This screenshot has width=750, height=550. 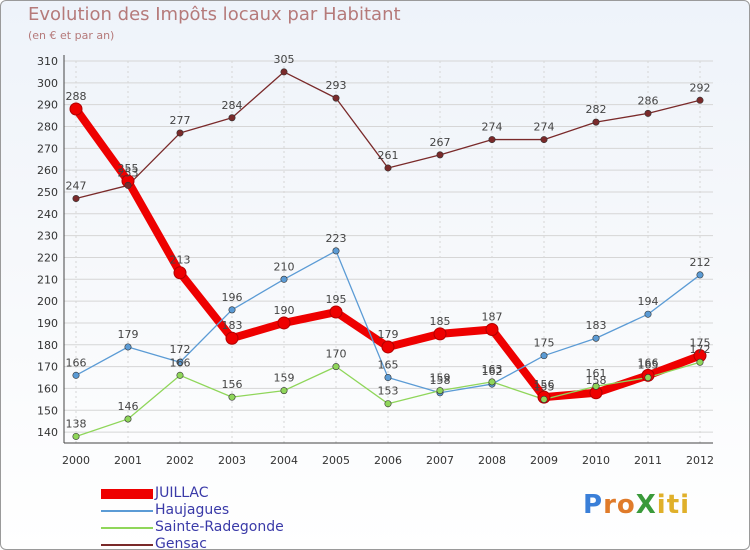 What do you see at coordinates (284, 266) in the screenshot?
I see `data-label: 210` at bounding box center [284, 266].